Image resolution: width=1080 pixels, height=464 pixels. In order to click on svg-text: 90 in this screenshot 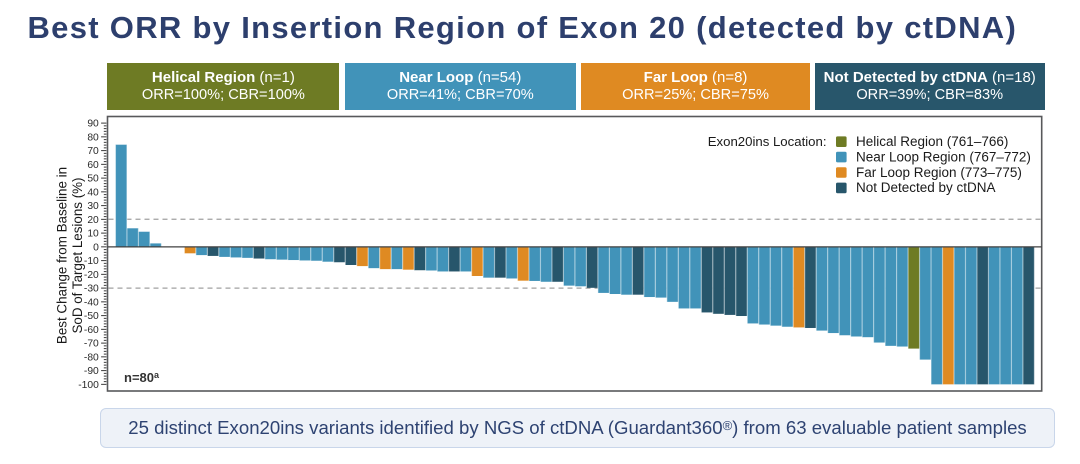, I will do `click(93, 124)`.